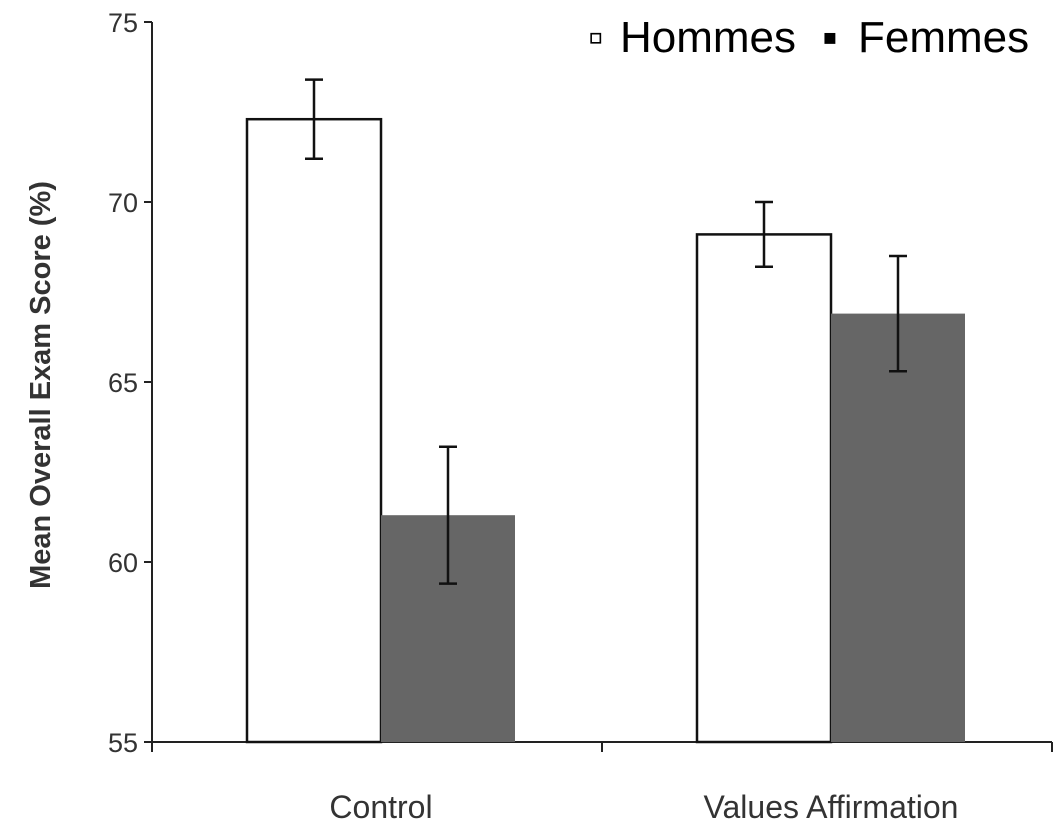 The height and width of the screenshot is (826, 1064). Describe the element at coordinates (41, 385) in the screenshot. I see `y-axis-title: Mean Overall Exam Score (%)` at that location.